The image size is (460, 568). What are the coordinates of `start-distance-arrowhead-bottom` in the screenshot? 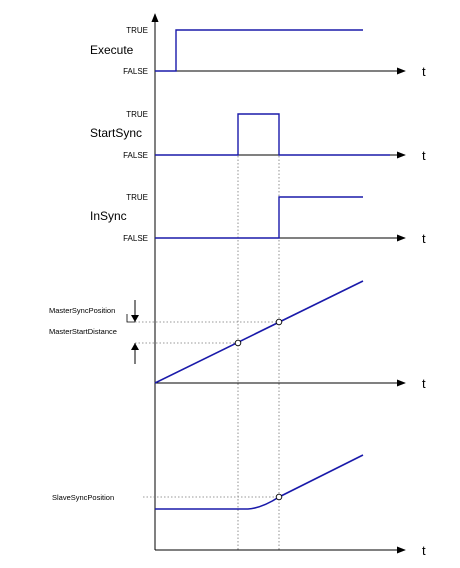 It's located at (135, 346).